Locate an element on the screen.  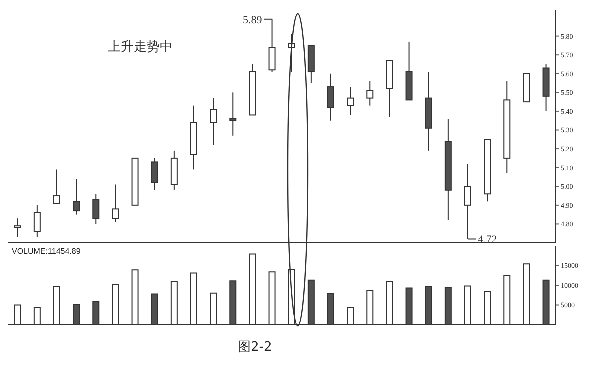
chart-title: VOLUME:11454.89 is located at coordinates (46, 251).